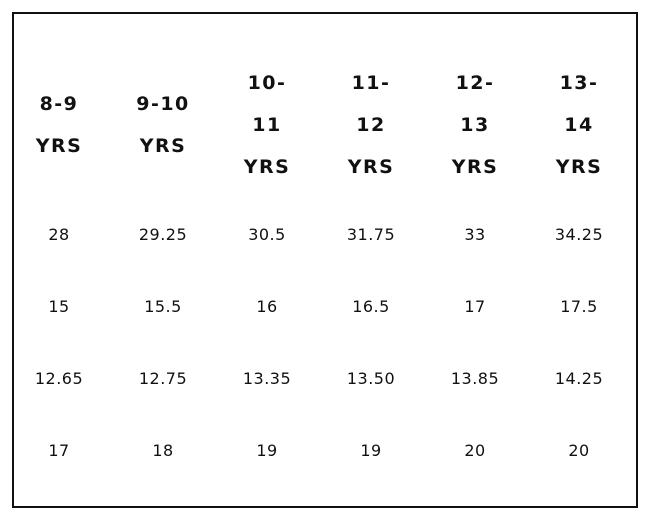 This screenshot has width=658, height=524. What do you see at coordinates (579, 306) in the screenshot?
I see `table-cell: 17.5` at bounding box center [579, 306].